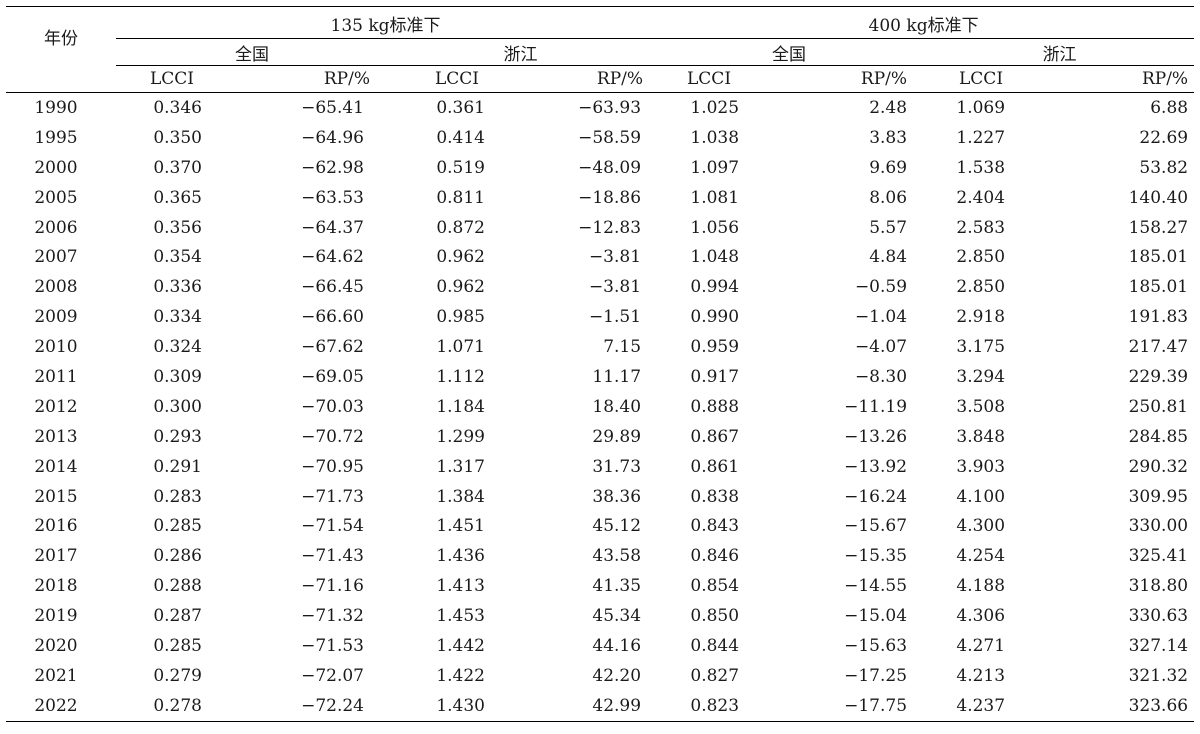 The width and height of the screenshot is (1200, 734). What do you see at coordinates (332, 586) in the screenshot?
I see `cell-n135-rp: −71.16` at bounding box center [332, 586].